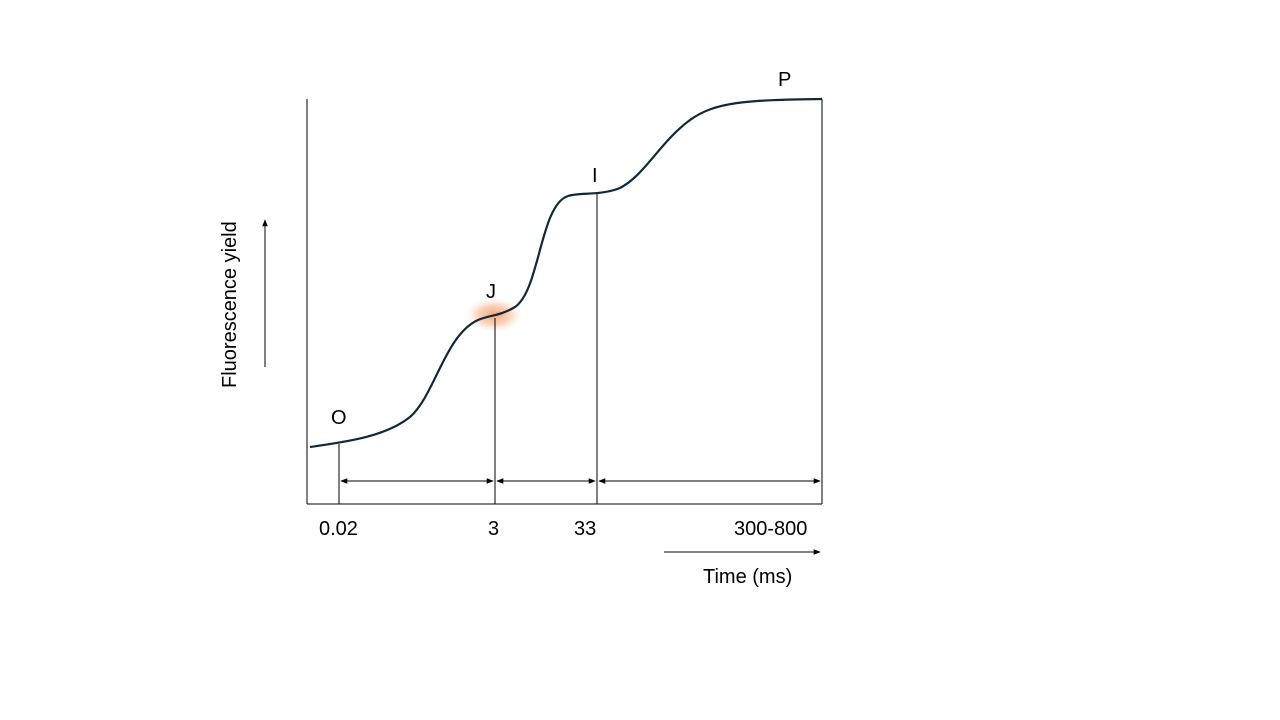 The width and height of the screenshot is (1280, 720). Describe the element at coordinates (491, 292) in the screenshot. I see `point-label-j: J` at that location.